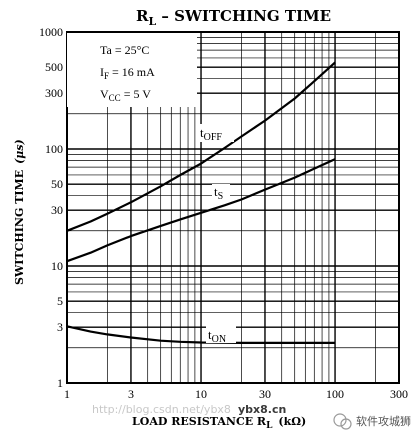 This screenshot has height=436, width=420. I want to click on x-tick-label: 100, so click(335, 394).